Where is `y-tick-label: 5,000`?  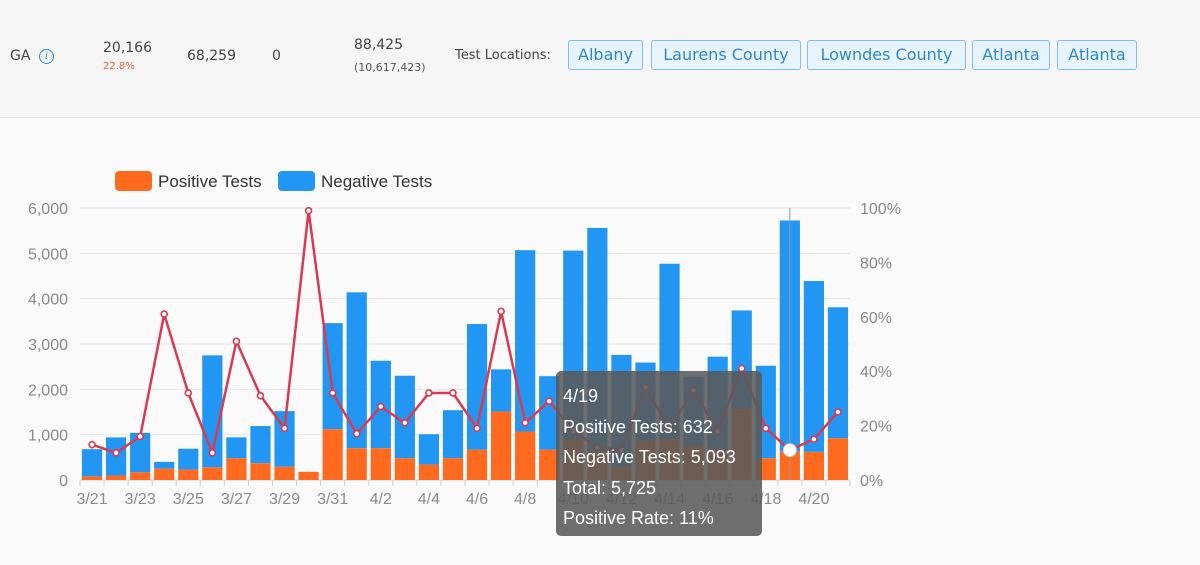
y-tick-label: 5,000 is located at coordinates (48, 254).